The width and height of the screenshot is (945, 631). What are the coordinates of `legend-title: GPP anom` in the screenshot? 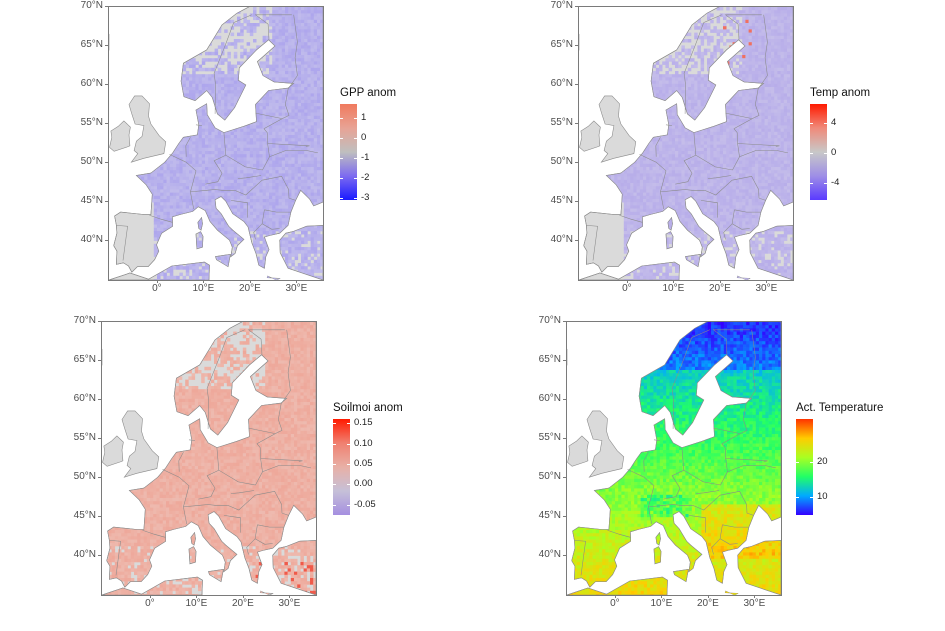 It's located at (368, 93).